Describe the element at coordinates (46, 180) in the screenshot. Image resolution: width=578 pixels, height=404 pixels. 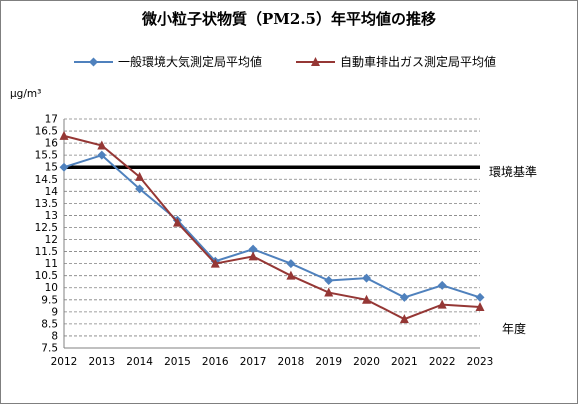
I see `y-tick-label: 14.5` at that location.